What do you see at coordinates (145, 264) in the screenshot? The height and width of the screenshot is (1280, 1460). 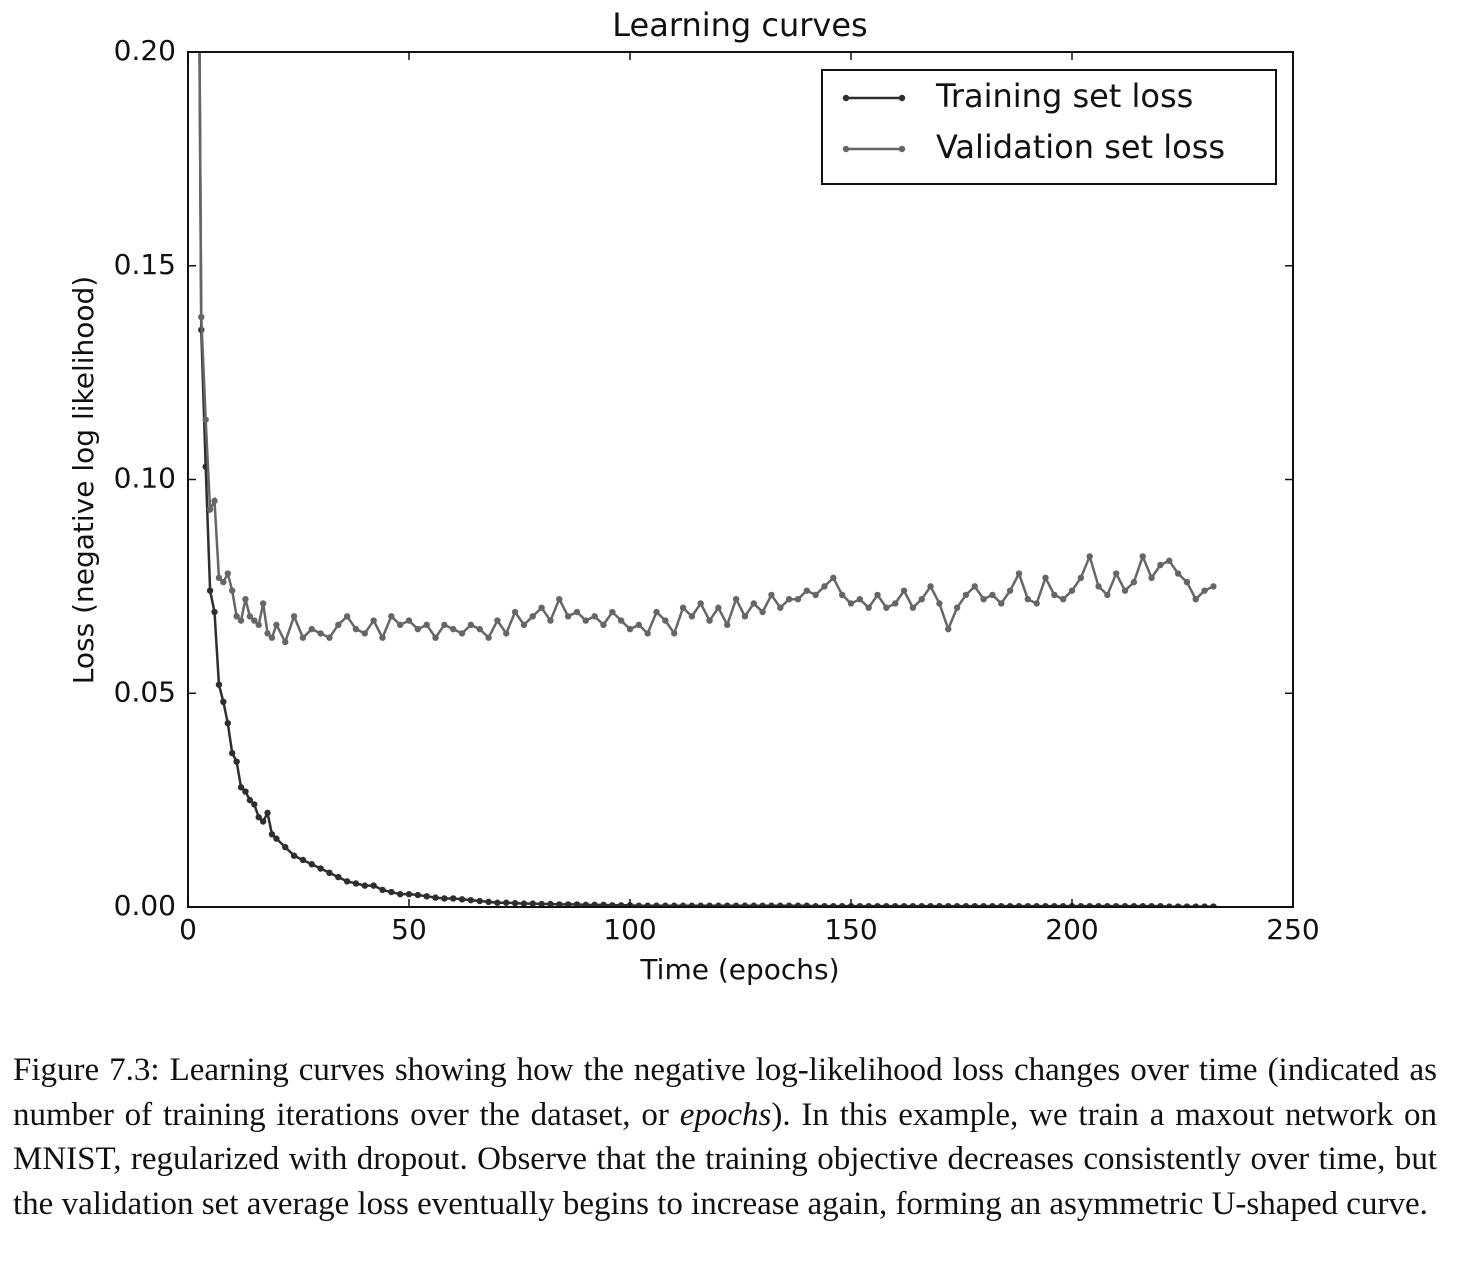 I see `y-tick-label: 0.15` at bounding box center [145, 264].